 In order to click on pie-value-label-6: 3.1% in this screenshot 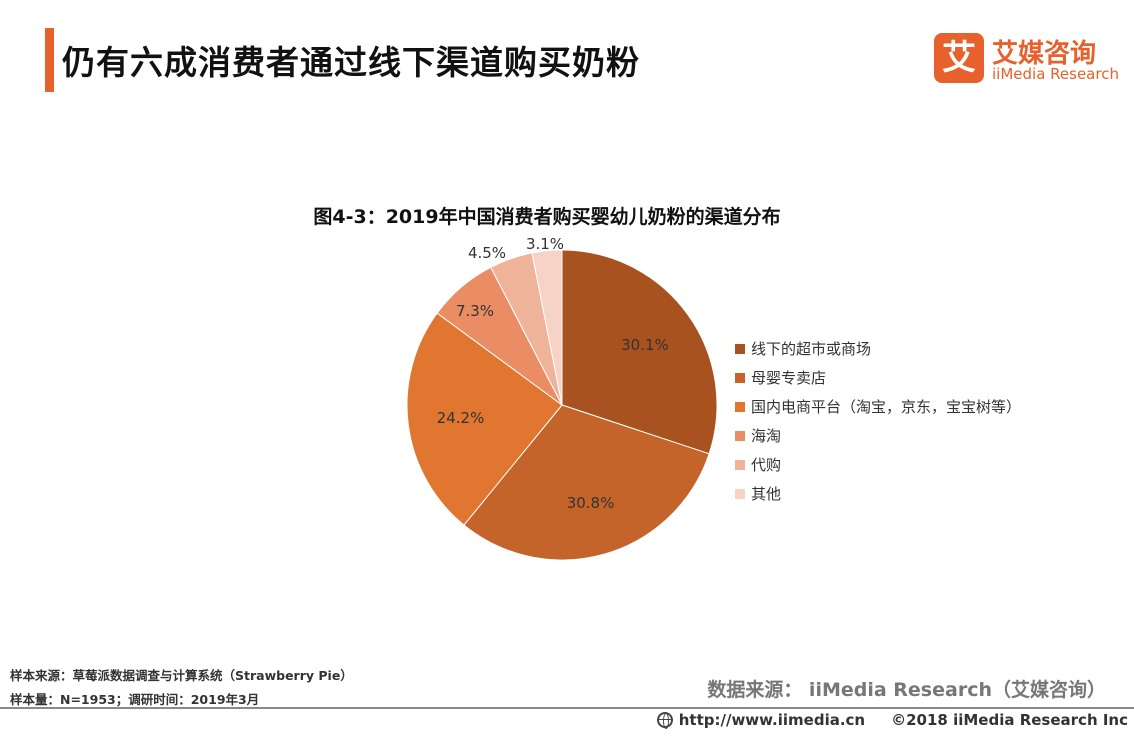, I will do `click(545, 244)`.